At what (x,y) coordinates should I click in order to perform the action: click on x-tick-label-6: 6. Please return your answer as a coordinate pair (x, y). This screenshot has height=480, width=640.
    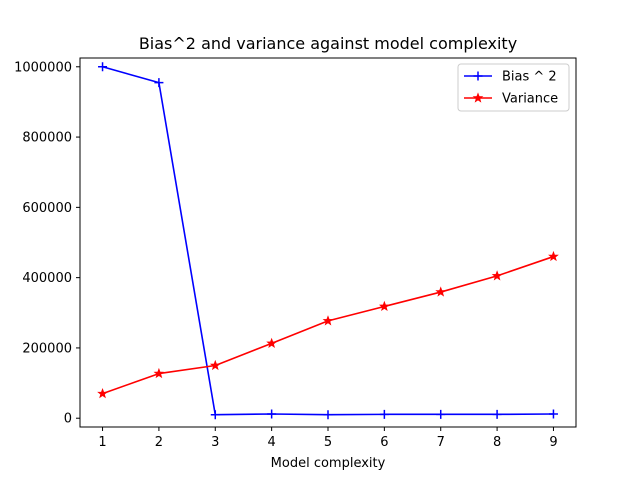
    Looking at the image, I should click on (384, 442).